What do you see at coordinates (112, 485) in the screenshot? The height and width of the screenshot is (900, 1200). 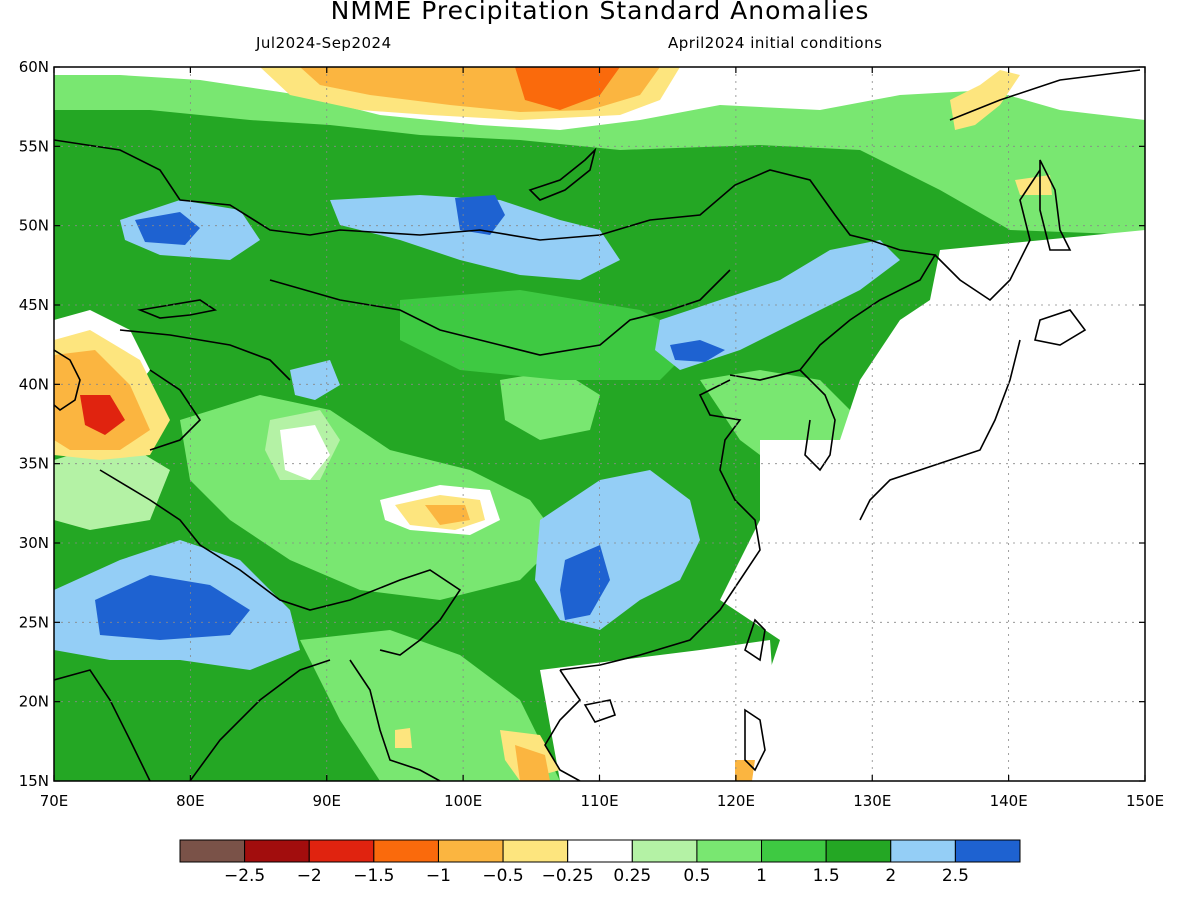 I see `anomaly-pale-green-west` at bounding box center [112, 485].